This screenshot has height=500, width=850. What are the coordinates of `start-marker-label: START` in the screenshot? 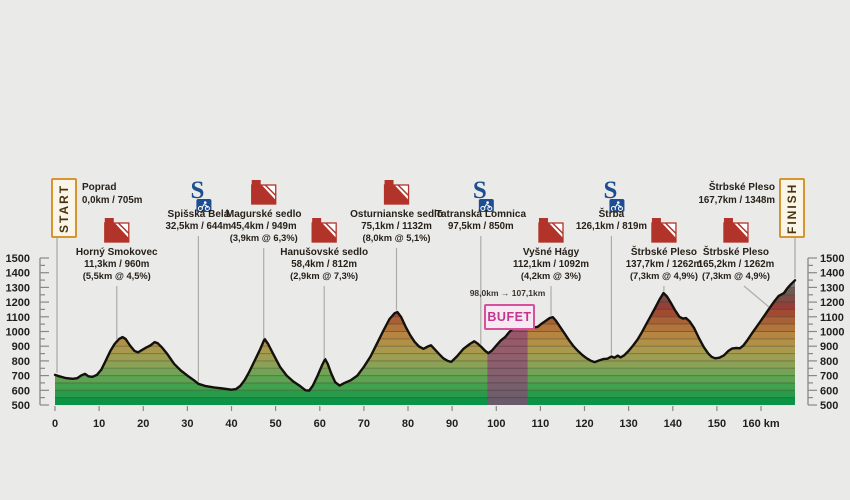 It's located at (64, 208).